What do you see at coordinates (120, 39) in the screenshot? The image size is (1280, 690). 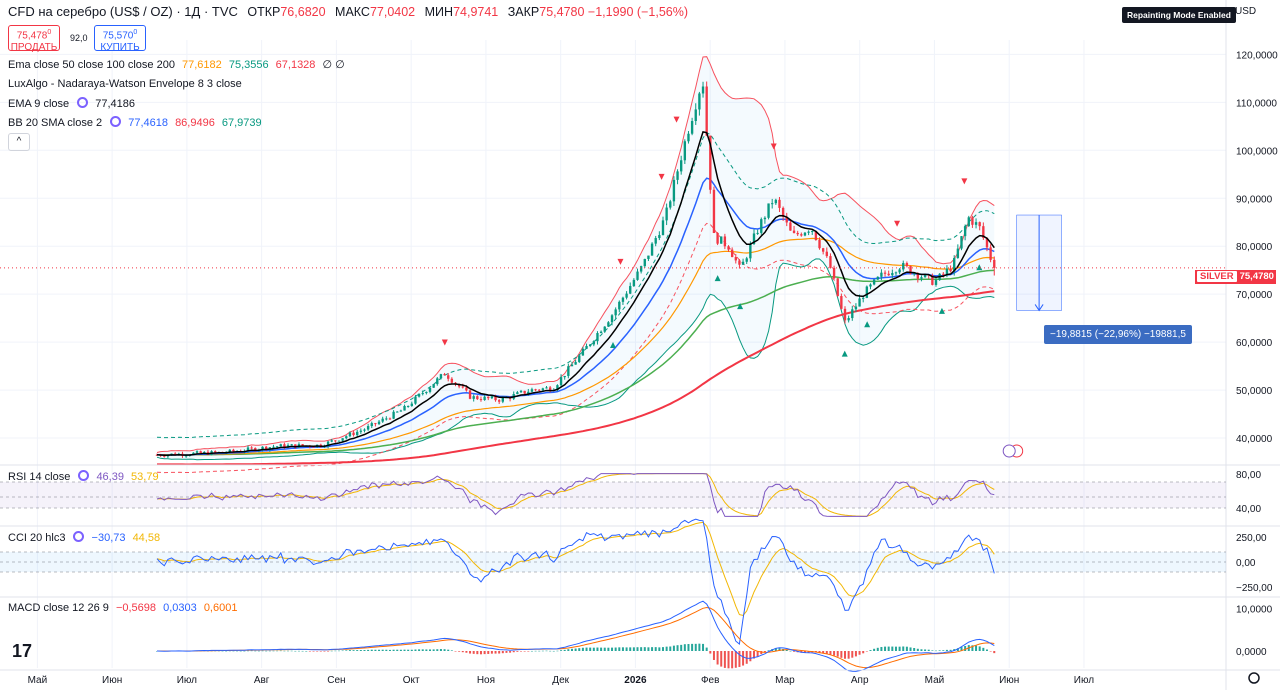 I see `buy-button: 75,5700 КУПИТЬ` at bounding box center [120, 39].